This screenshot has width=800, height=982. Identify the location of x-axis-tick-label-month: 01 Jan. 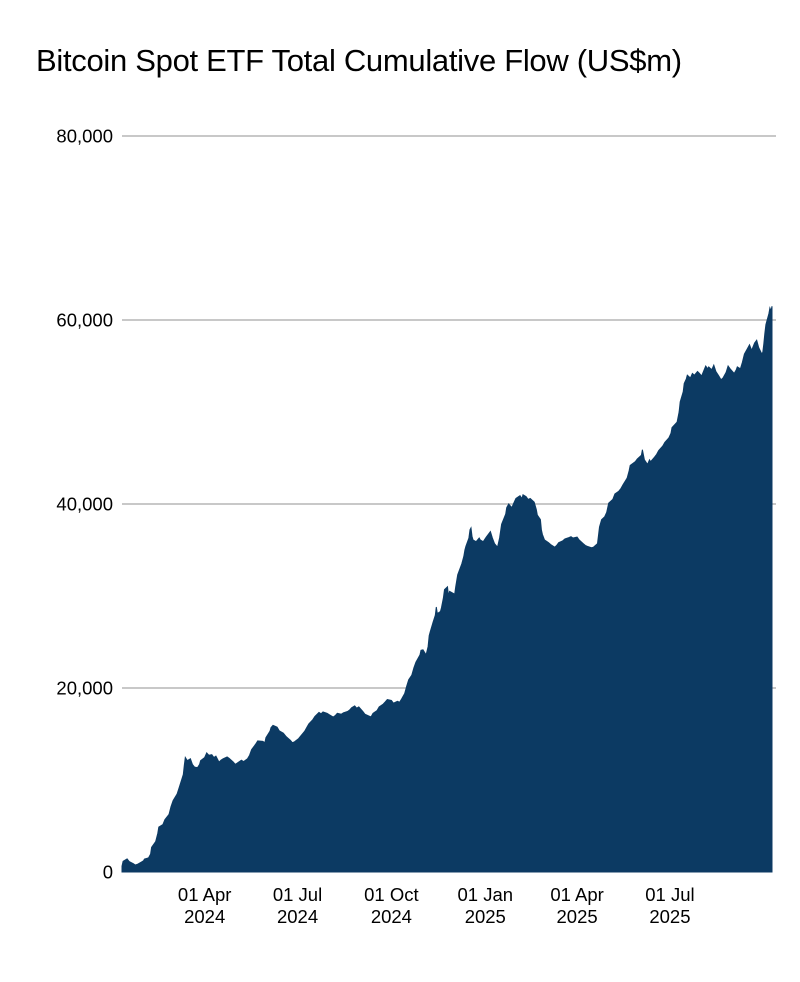
(485, 894).